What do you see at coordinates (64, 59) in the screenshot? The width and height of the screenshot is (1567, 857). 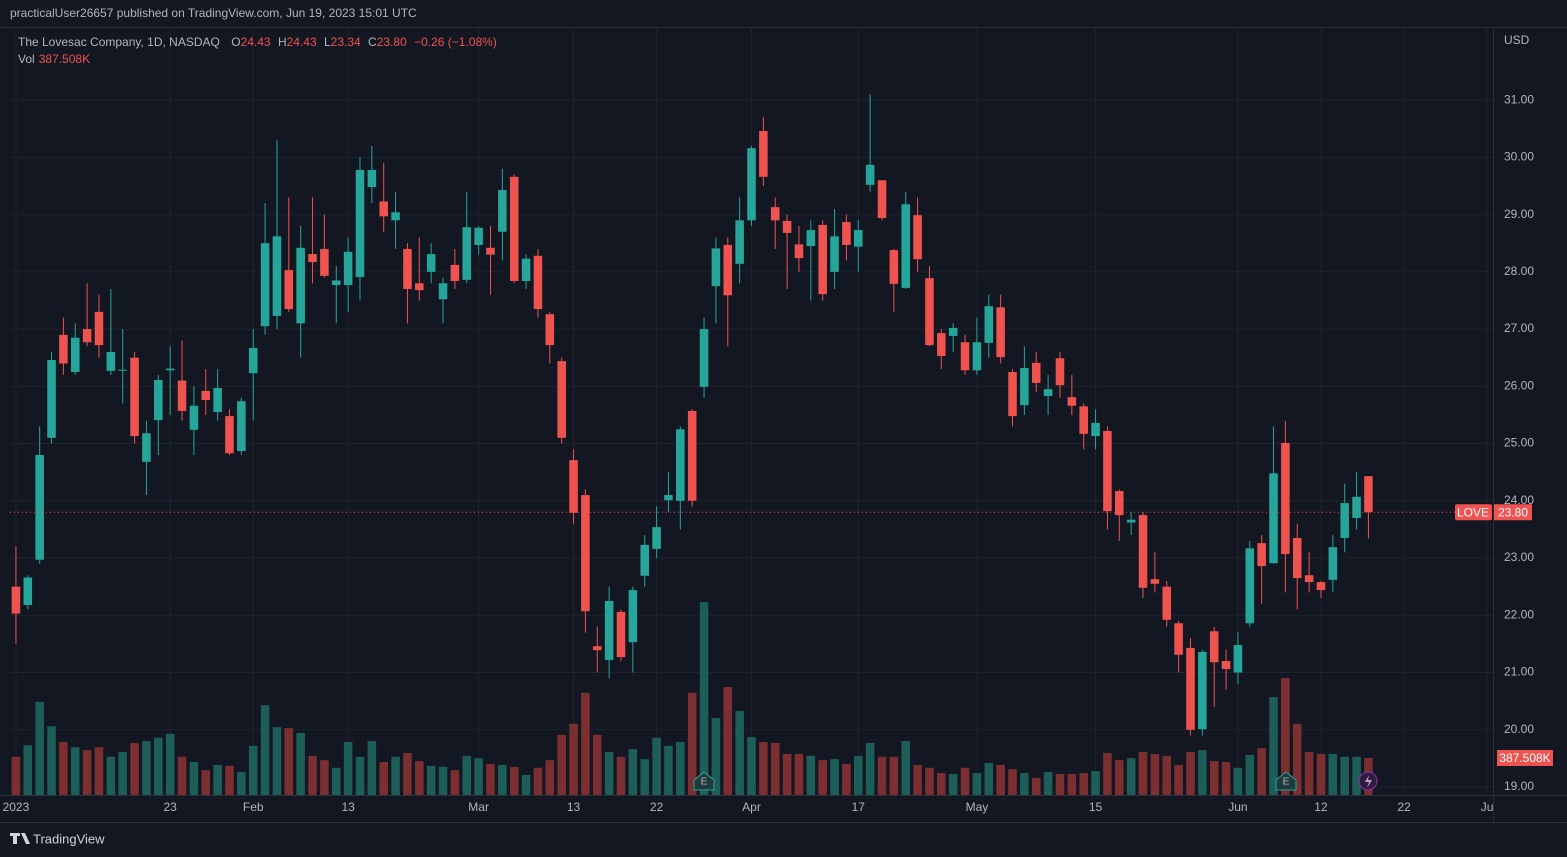 I see `legend-value: 387.508K` at bounding box center [64, 59].